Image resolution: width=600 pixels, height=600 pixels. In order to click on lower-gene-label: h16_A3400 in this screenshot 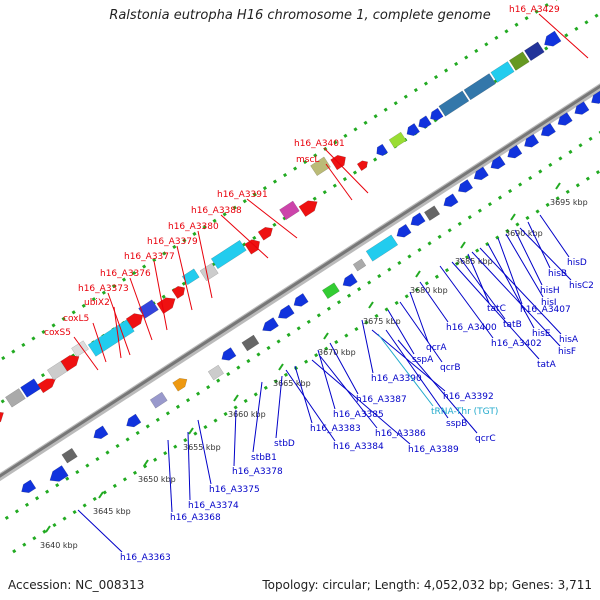, I will do `click(471, 328)`.